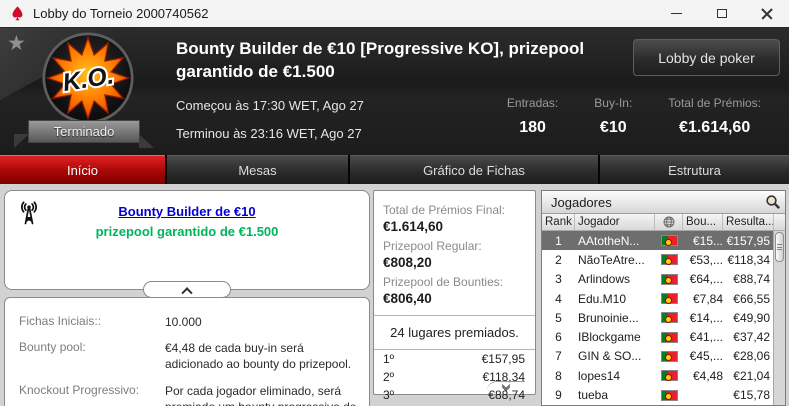 The width and height of the screenshot is (789, 406). Describe the element at coordinates (779, 318) in the screenshot. I see `players-scrollbar` at that location.